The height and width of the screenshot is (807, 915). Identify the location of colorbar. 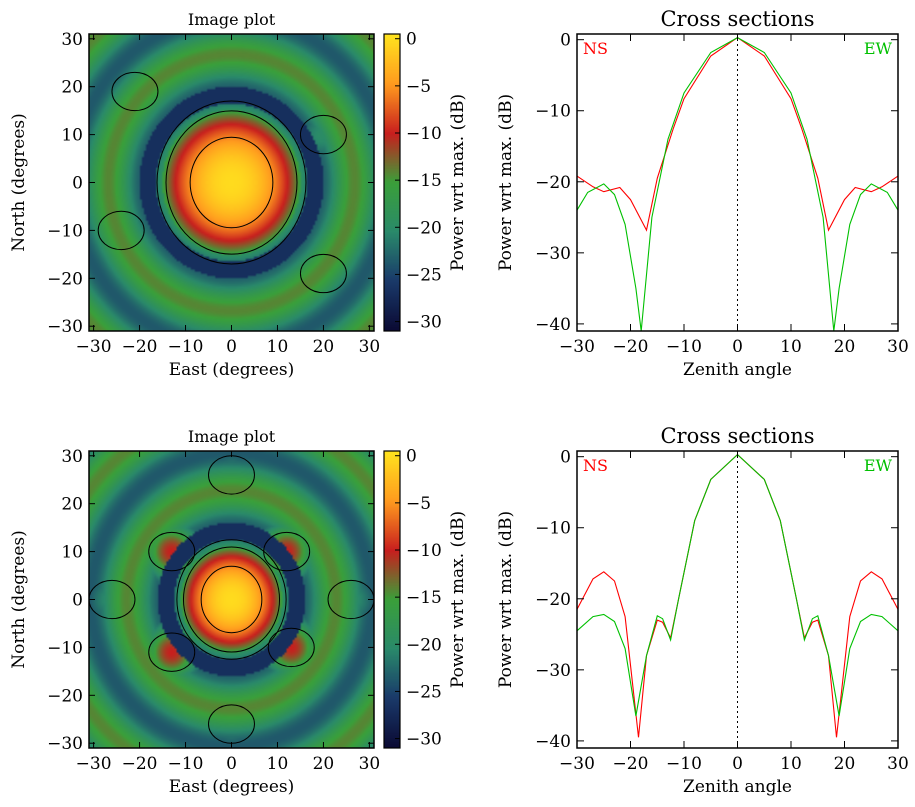
(392, 599).